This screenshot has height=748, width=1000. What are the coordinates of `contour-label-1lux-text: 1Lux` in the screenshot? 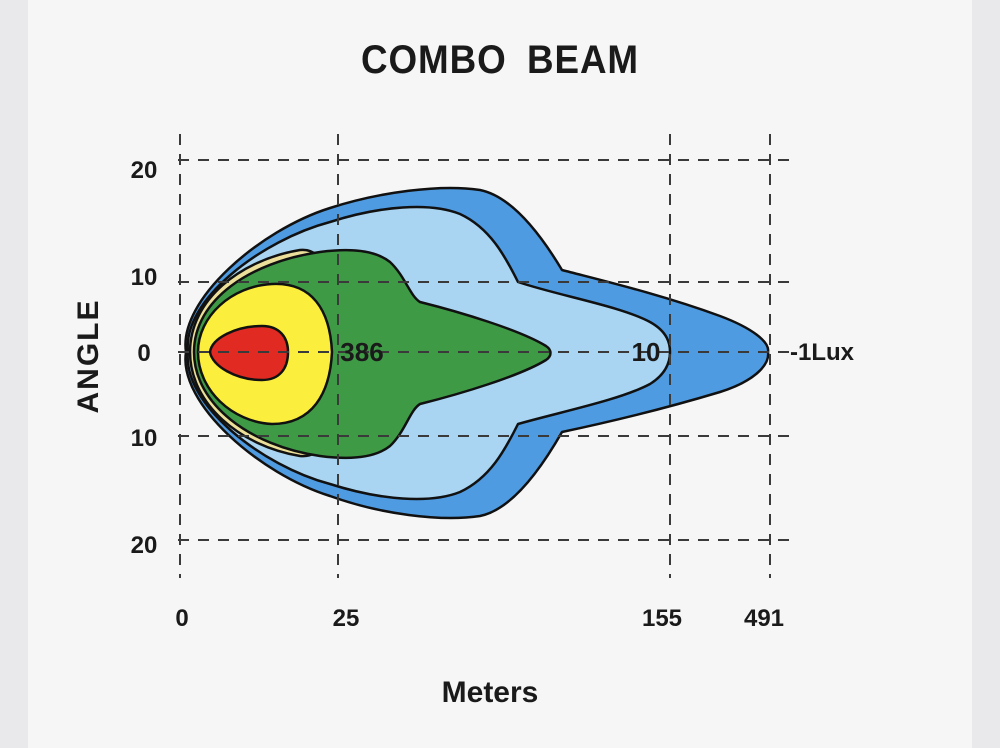 It's located at (826, 352).